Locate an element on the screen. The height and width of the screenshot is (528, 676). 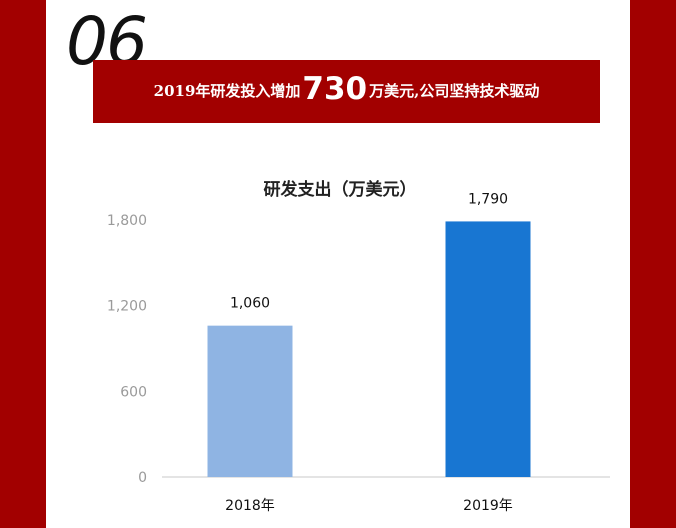
headline-prefix: 2019年研发投入增加 is located at coordinates (227, 91).